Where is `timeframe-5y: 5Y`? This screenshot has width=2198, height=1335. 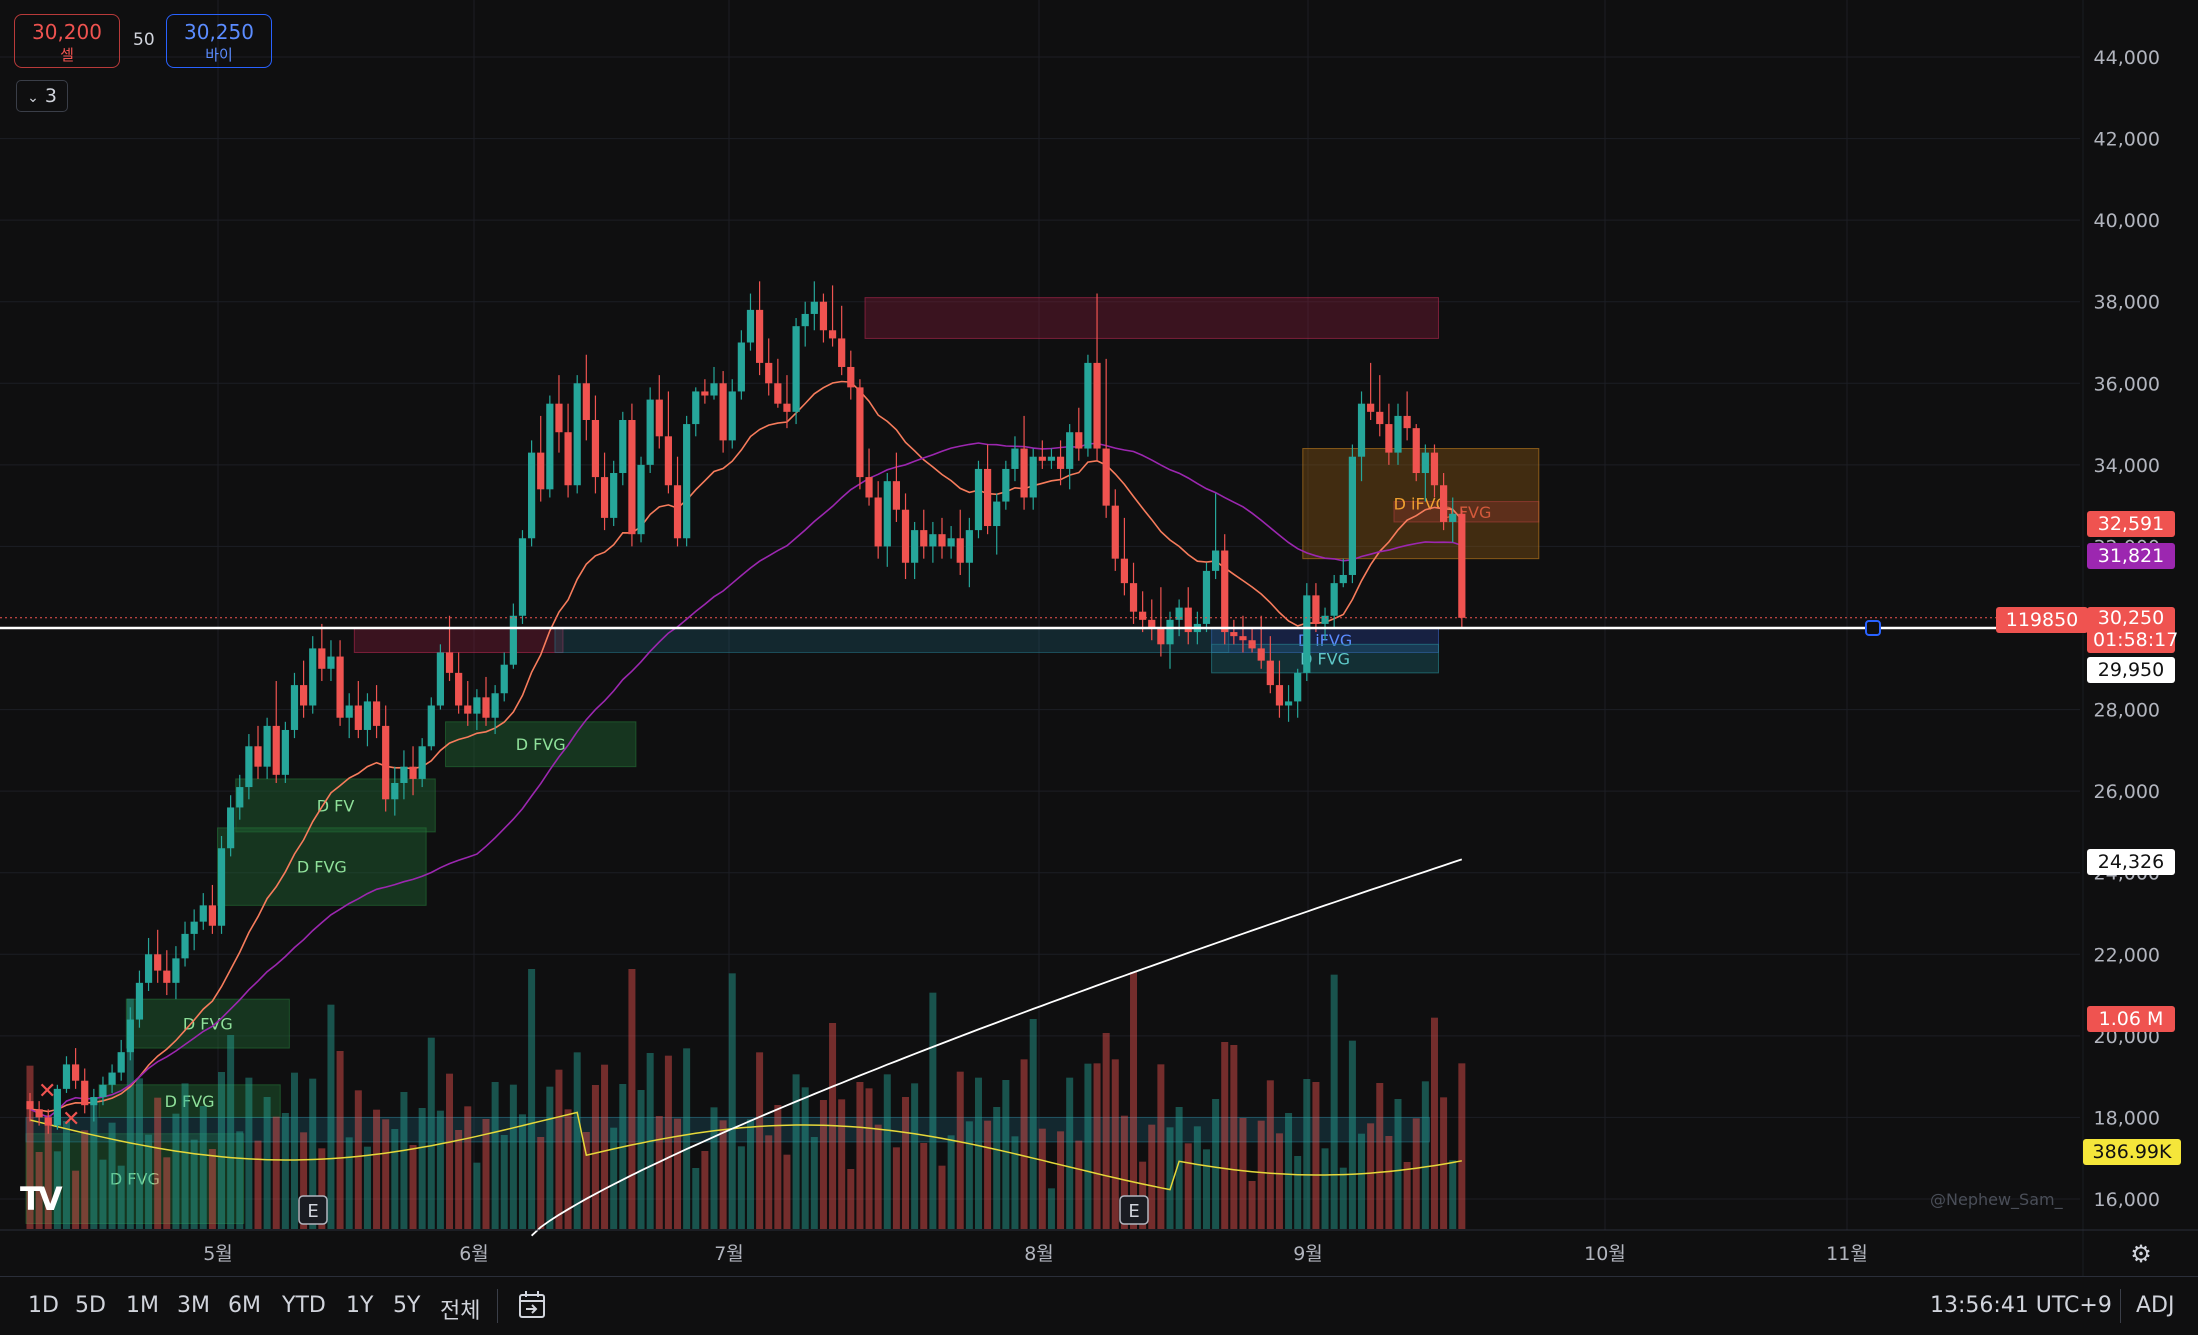 timeframe-5y: 5Y is located at coordinates (407, 1305).